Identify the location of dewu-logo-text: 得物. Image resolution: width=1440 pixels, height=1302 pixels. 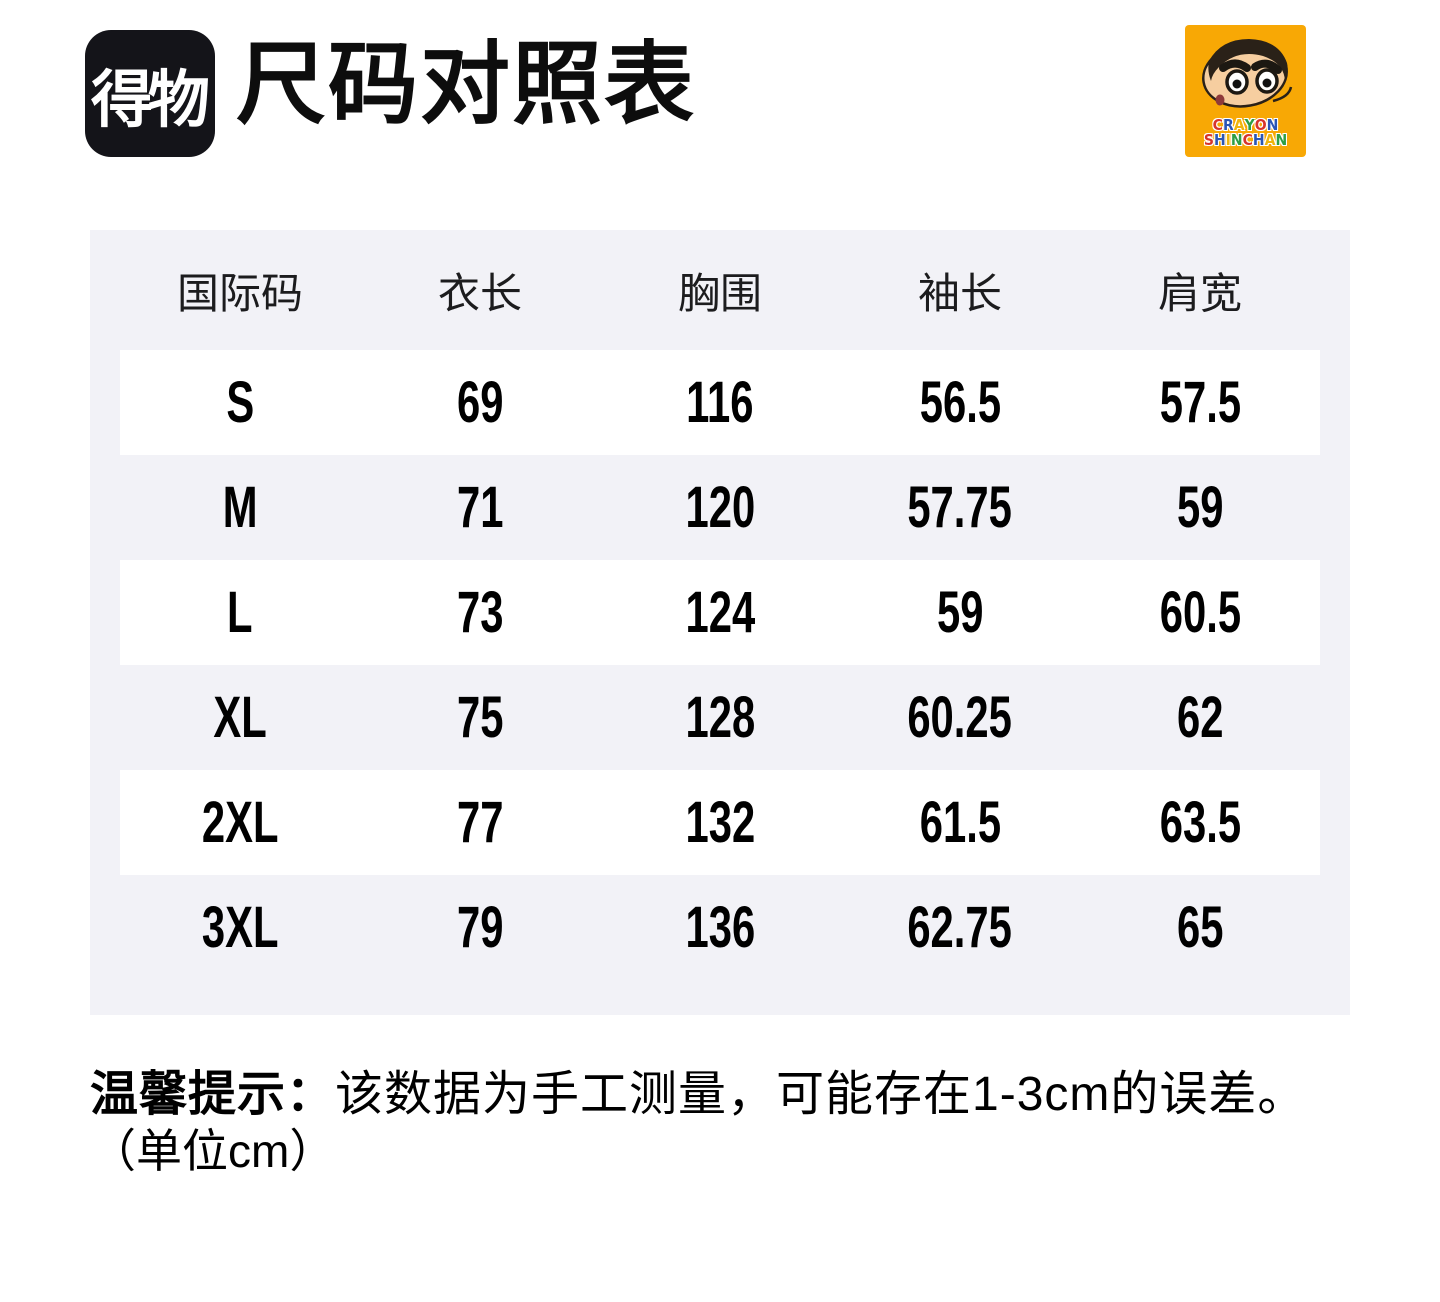
(150, 100).